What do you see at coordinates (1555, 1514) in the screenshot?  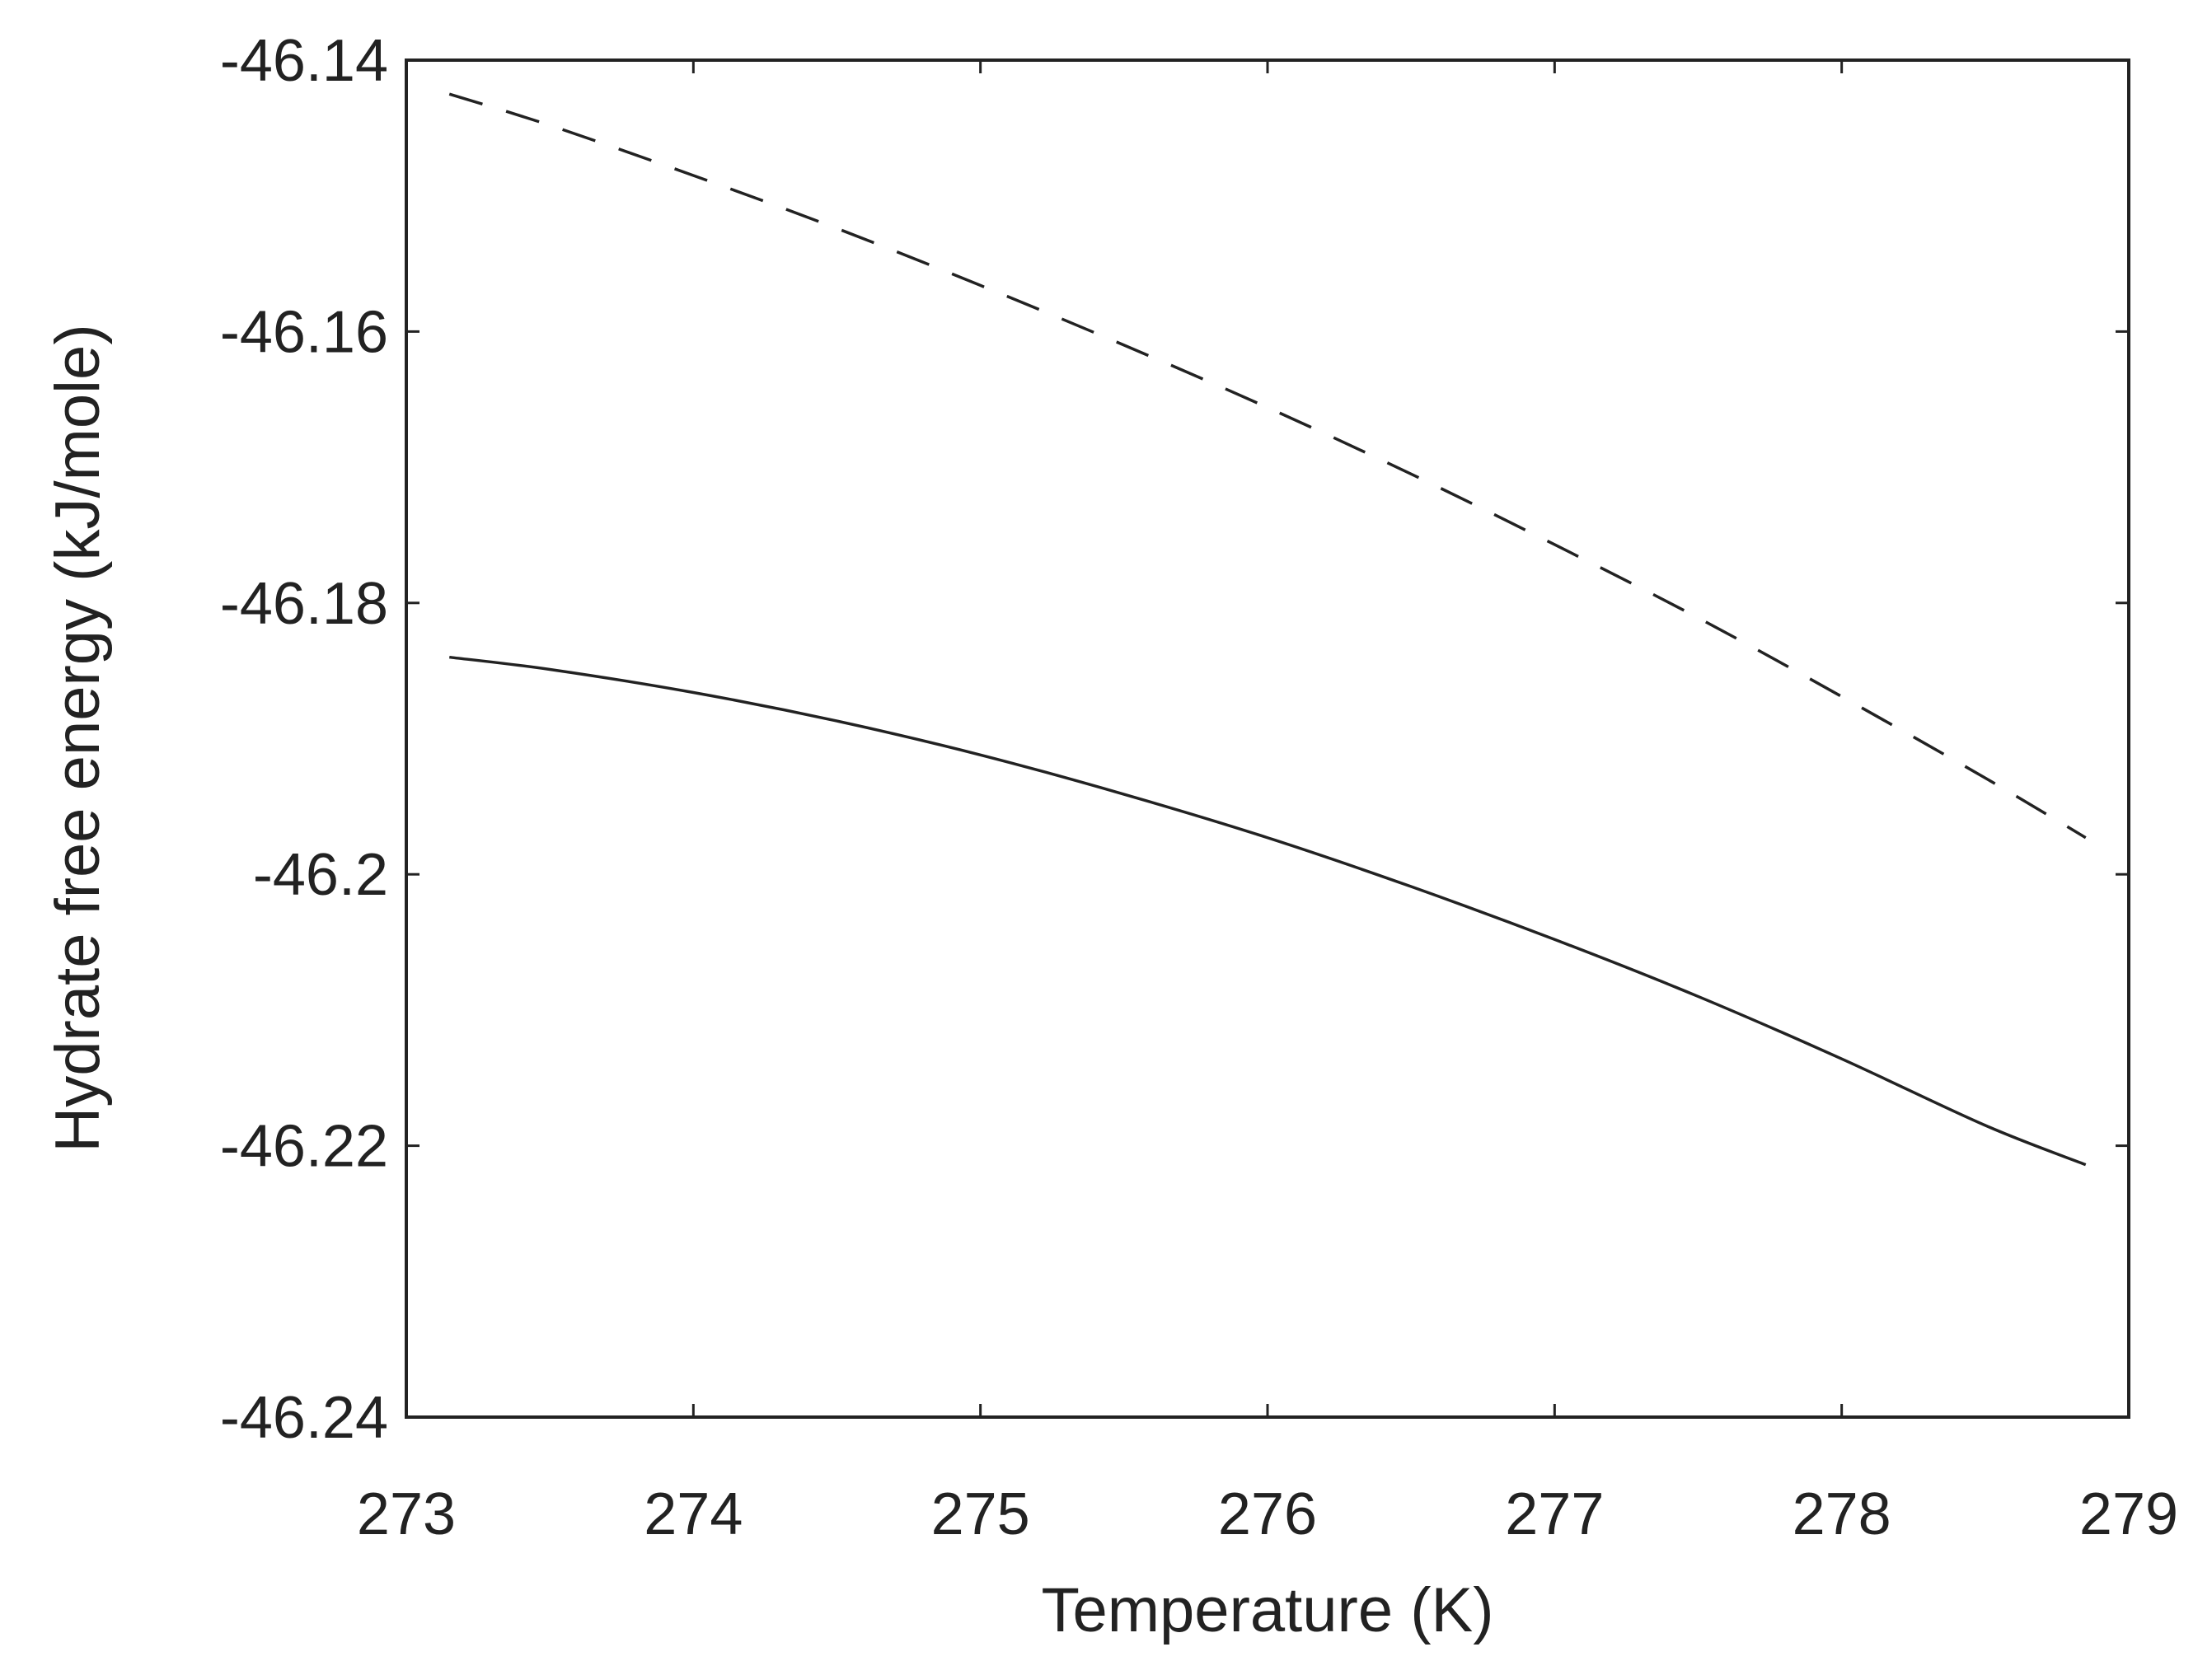 I see `x-tick-label: 277` at bounding box center [1555, 1514].